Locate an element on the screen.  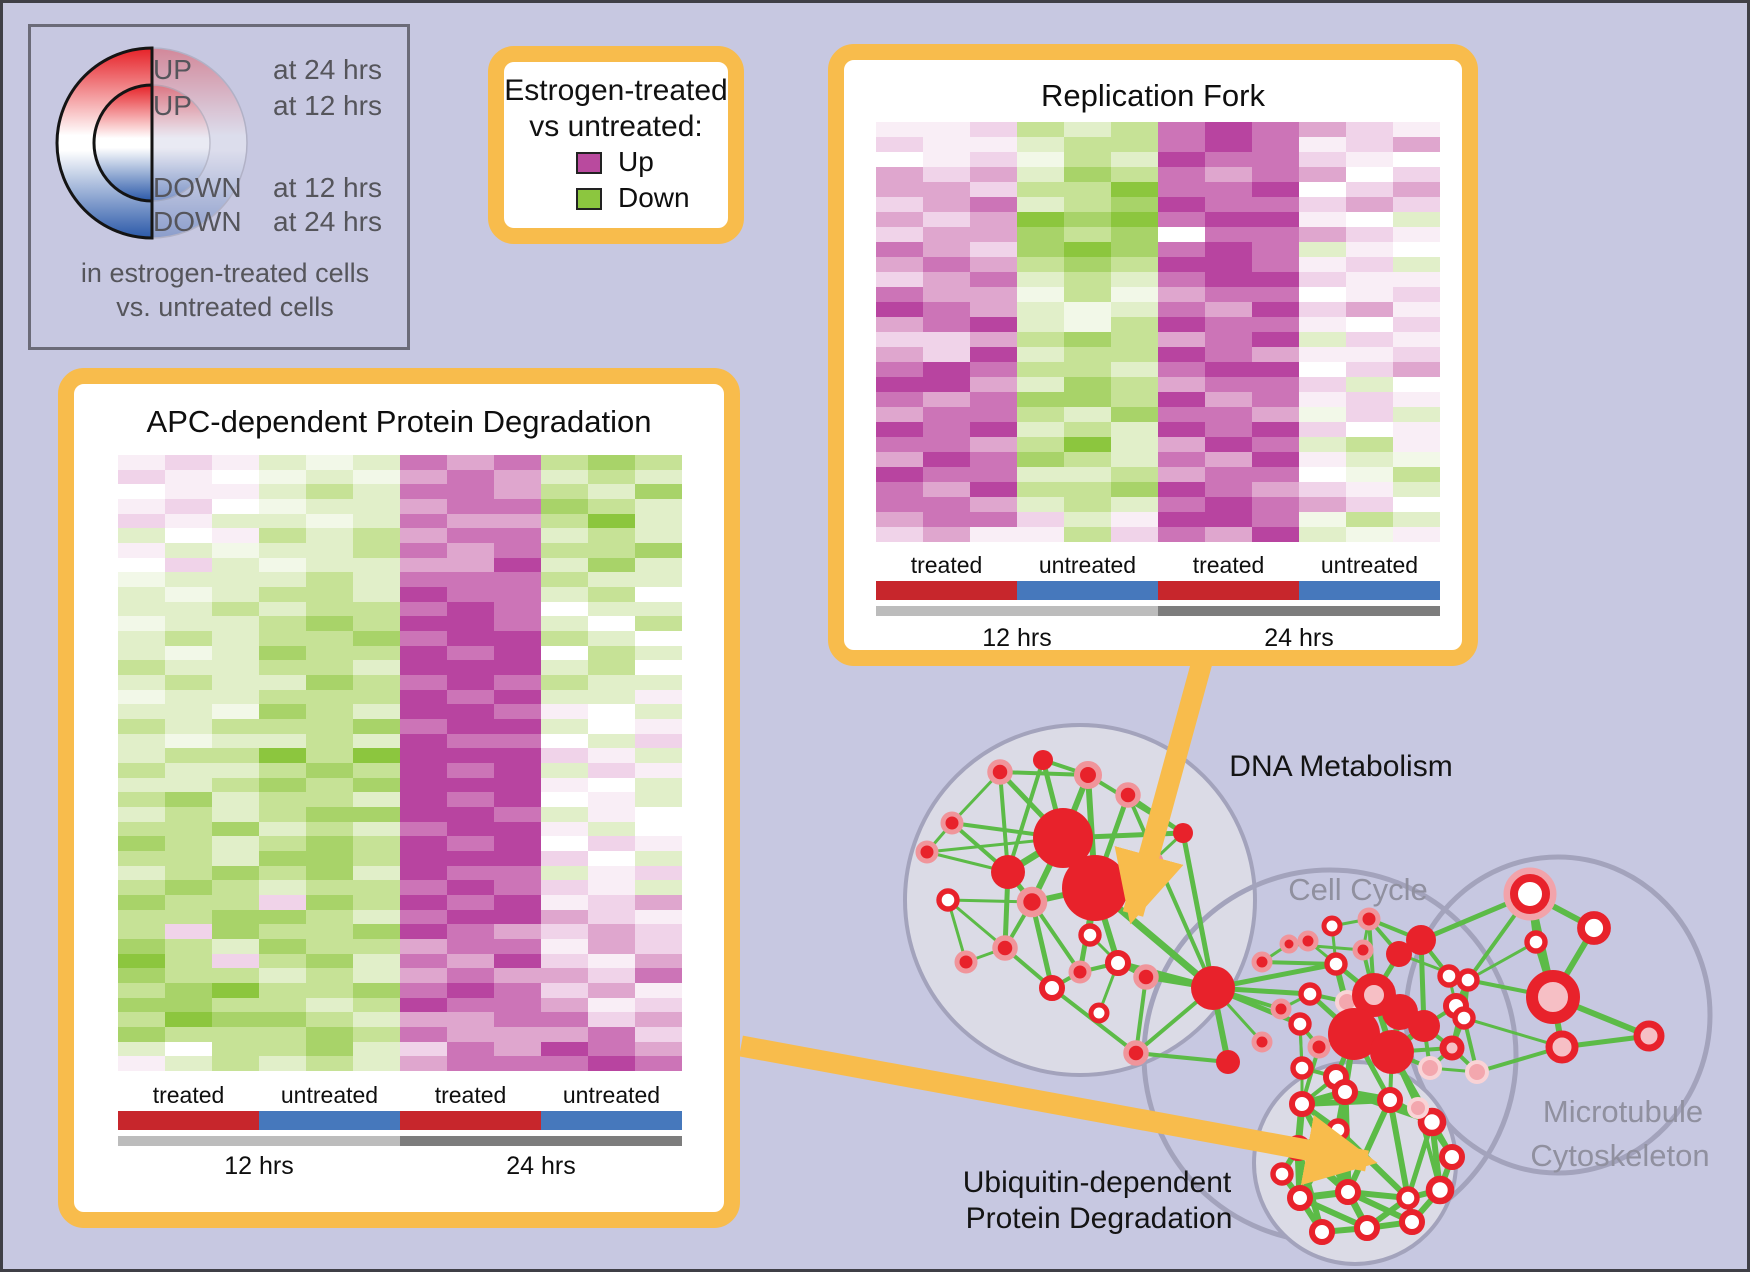
legend-row-down: Down is located at coordinates (633, 198).